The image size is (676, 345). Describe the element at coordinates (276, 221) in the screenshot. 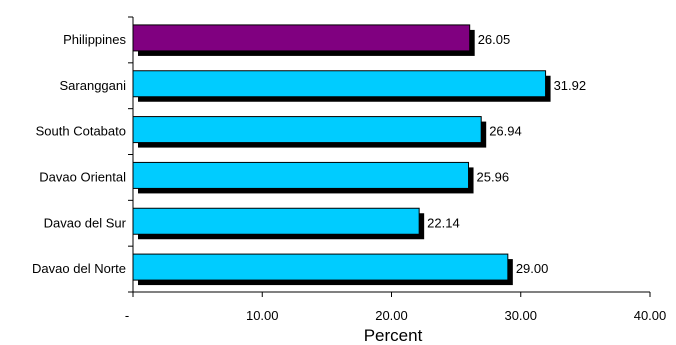

I see `bar-davao-del-sur` at that location.